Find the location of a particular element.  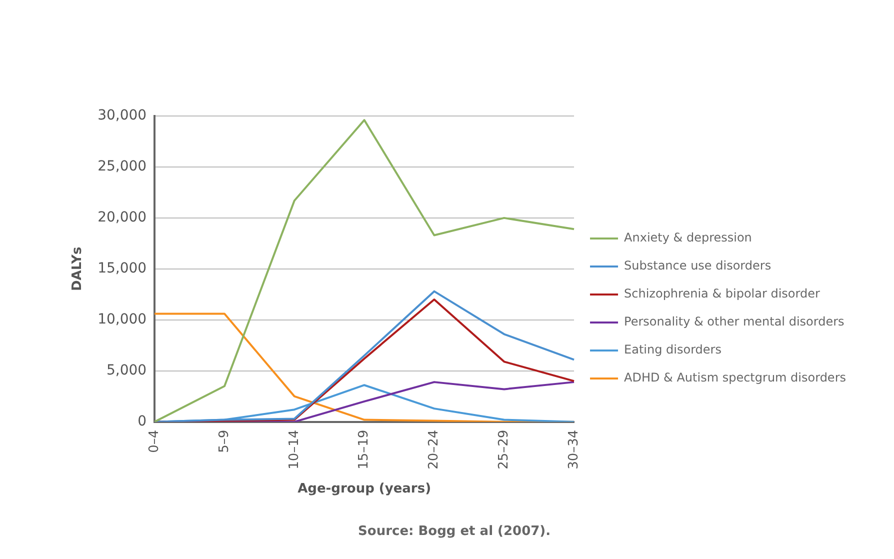

x-tick-label: 0–4 is located at coordinates (154, 441).